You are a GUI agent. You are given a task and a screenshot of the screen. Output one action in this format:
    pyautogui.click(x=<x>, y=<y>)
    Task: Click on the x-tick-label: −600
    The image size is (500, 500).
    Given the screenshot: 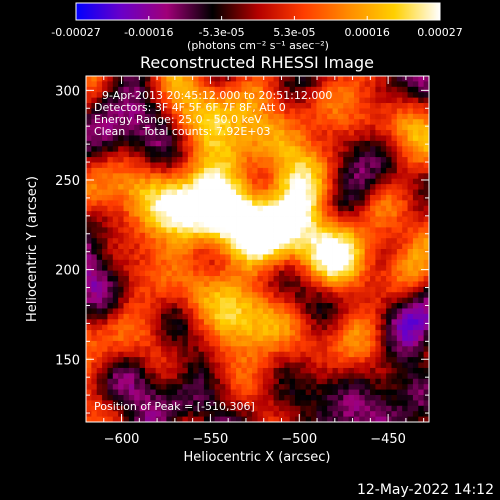 What is the action you would take?
    pyautogui.click(x=122, y=439)
    